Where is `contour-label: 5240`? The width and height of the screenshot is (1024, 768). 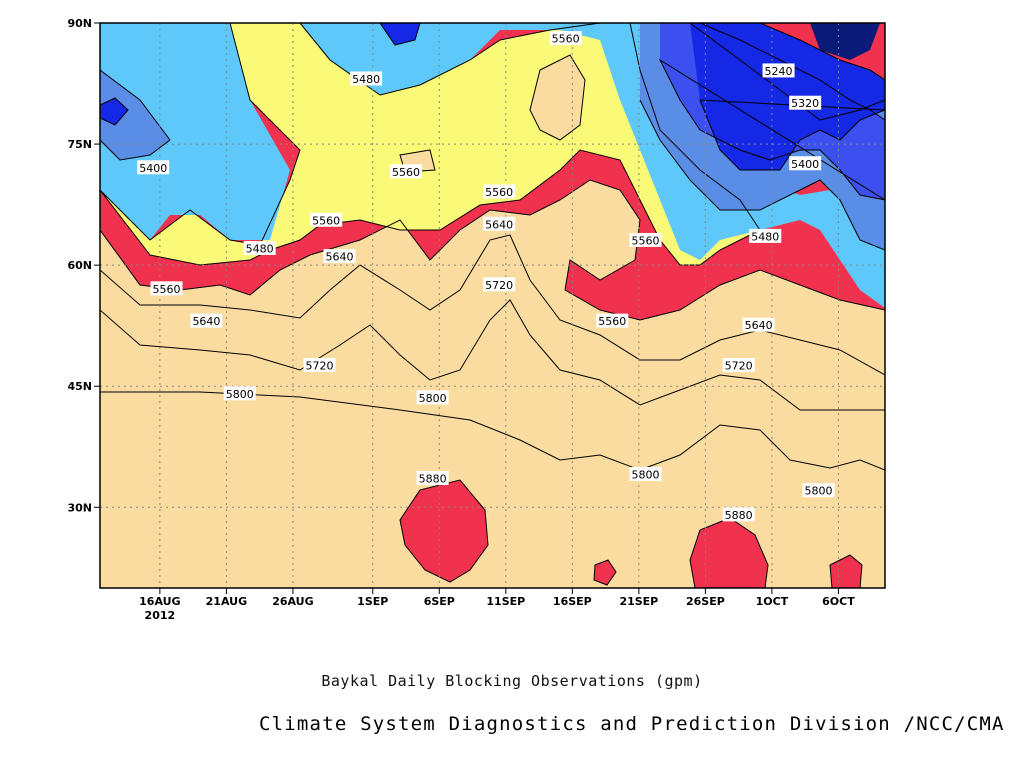
contour-label: 5240 is located at coordinates (778, 70).